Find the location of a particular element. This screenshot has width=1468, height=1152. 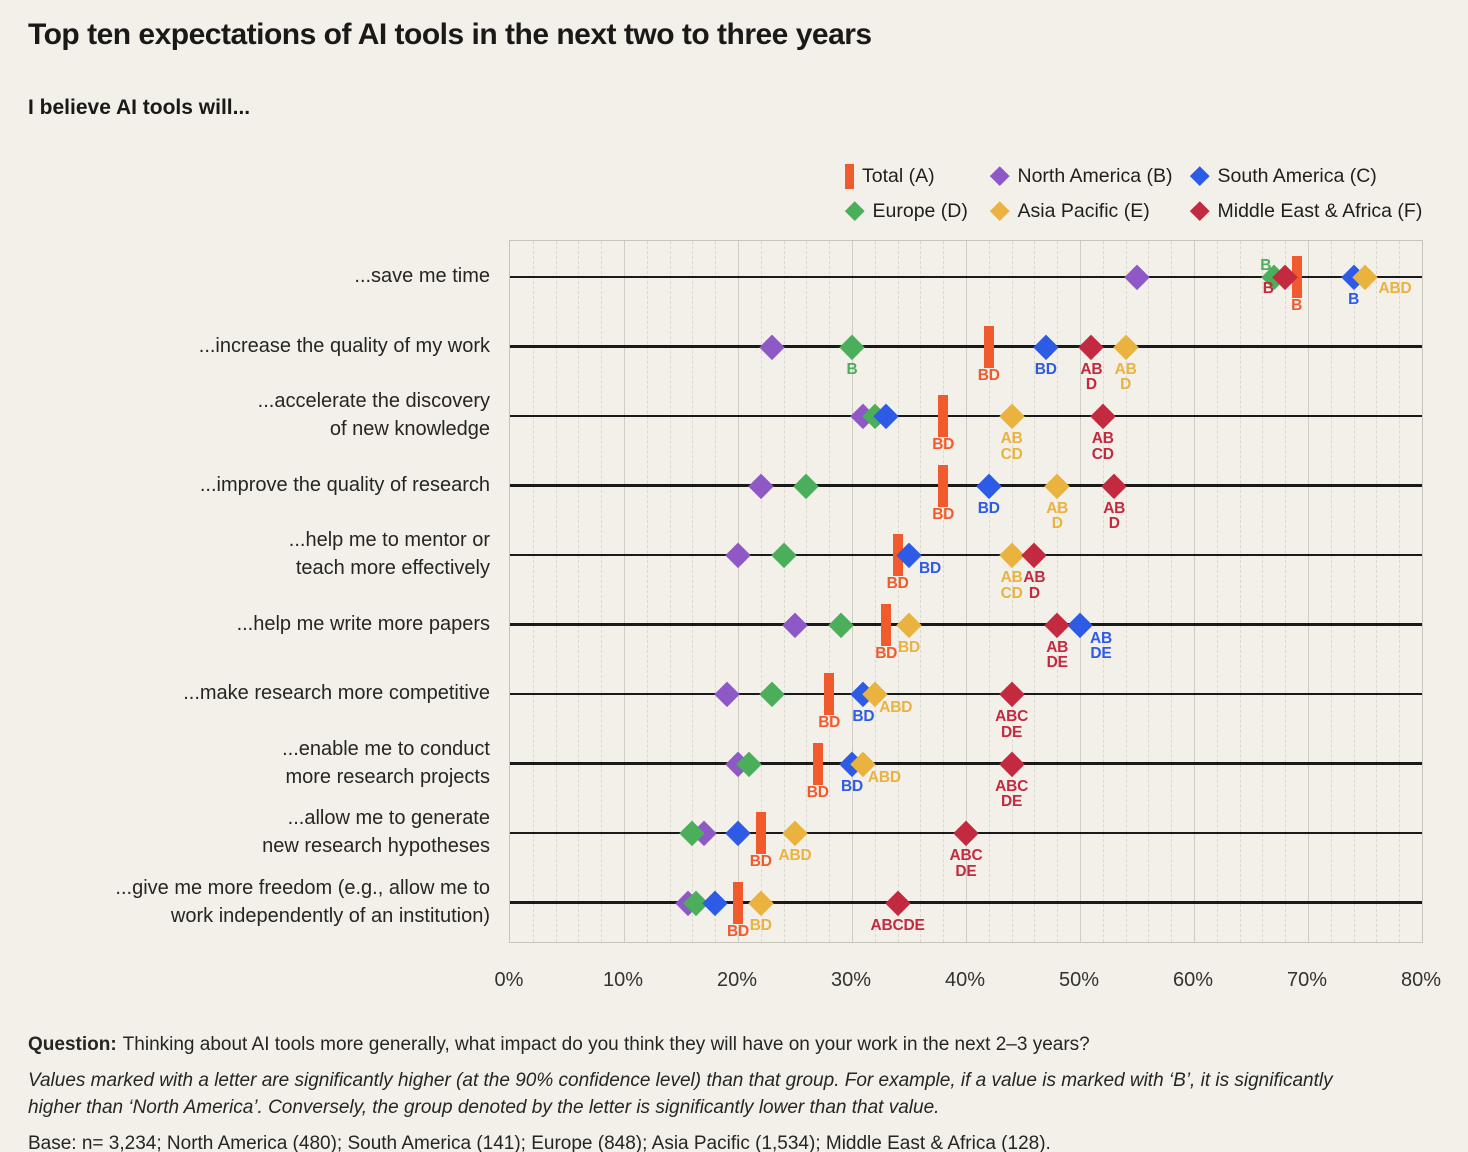

significance-label-E: ABD is located at coordinates (795, 855).